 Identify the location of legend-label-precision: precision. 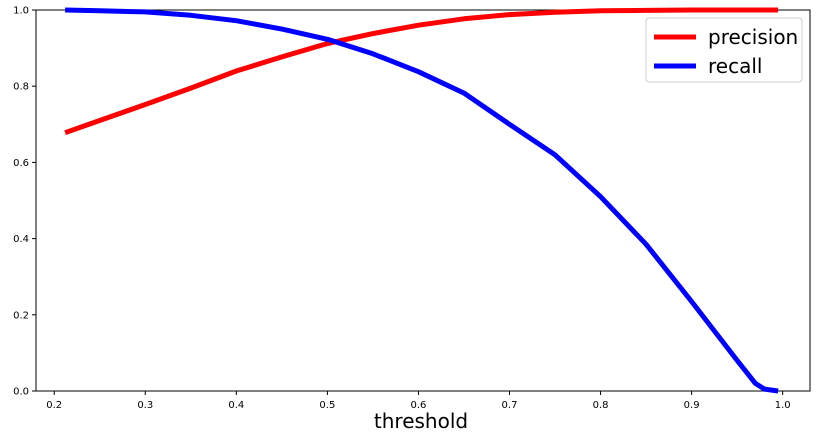
(753, 37).